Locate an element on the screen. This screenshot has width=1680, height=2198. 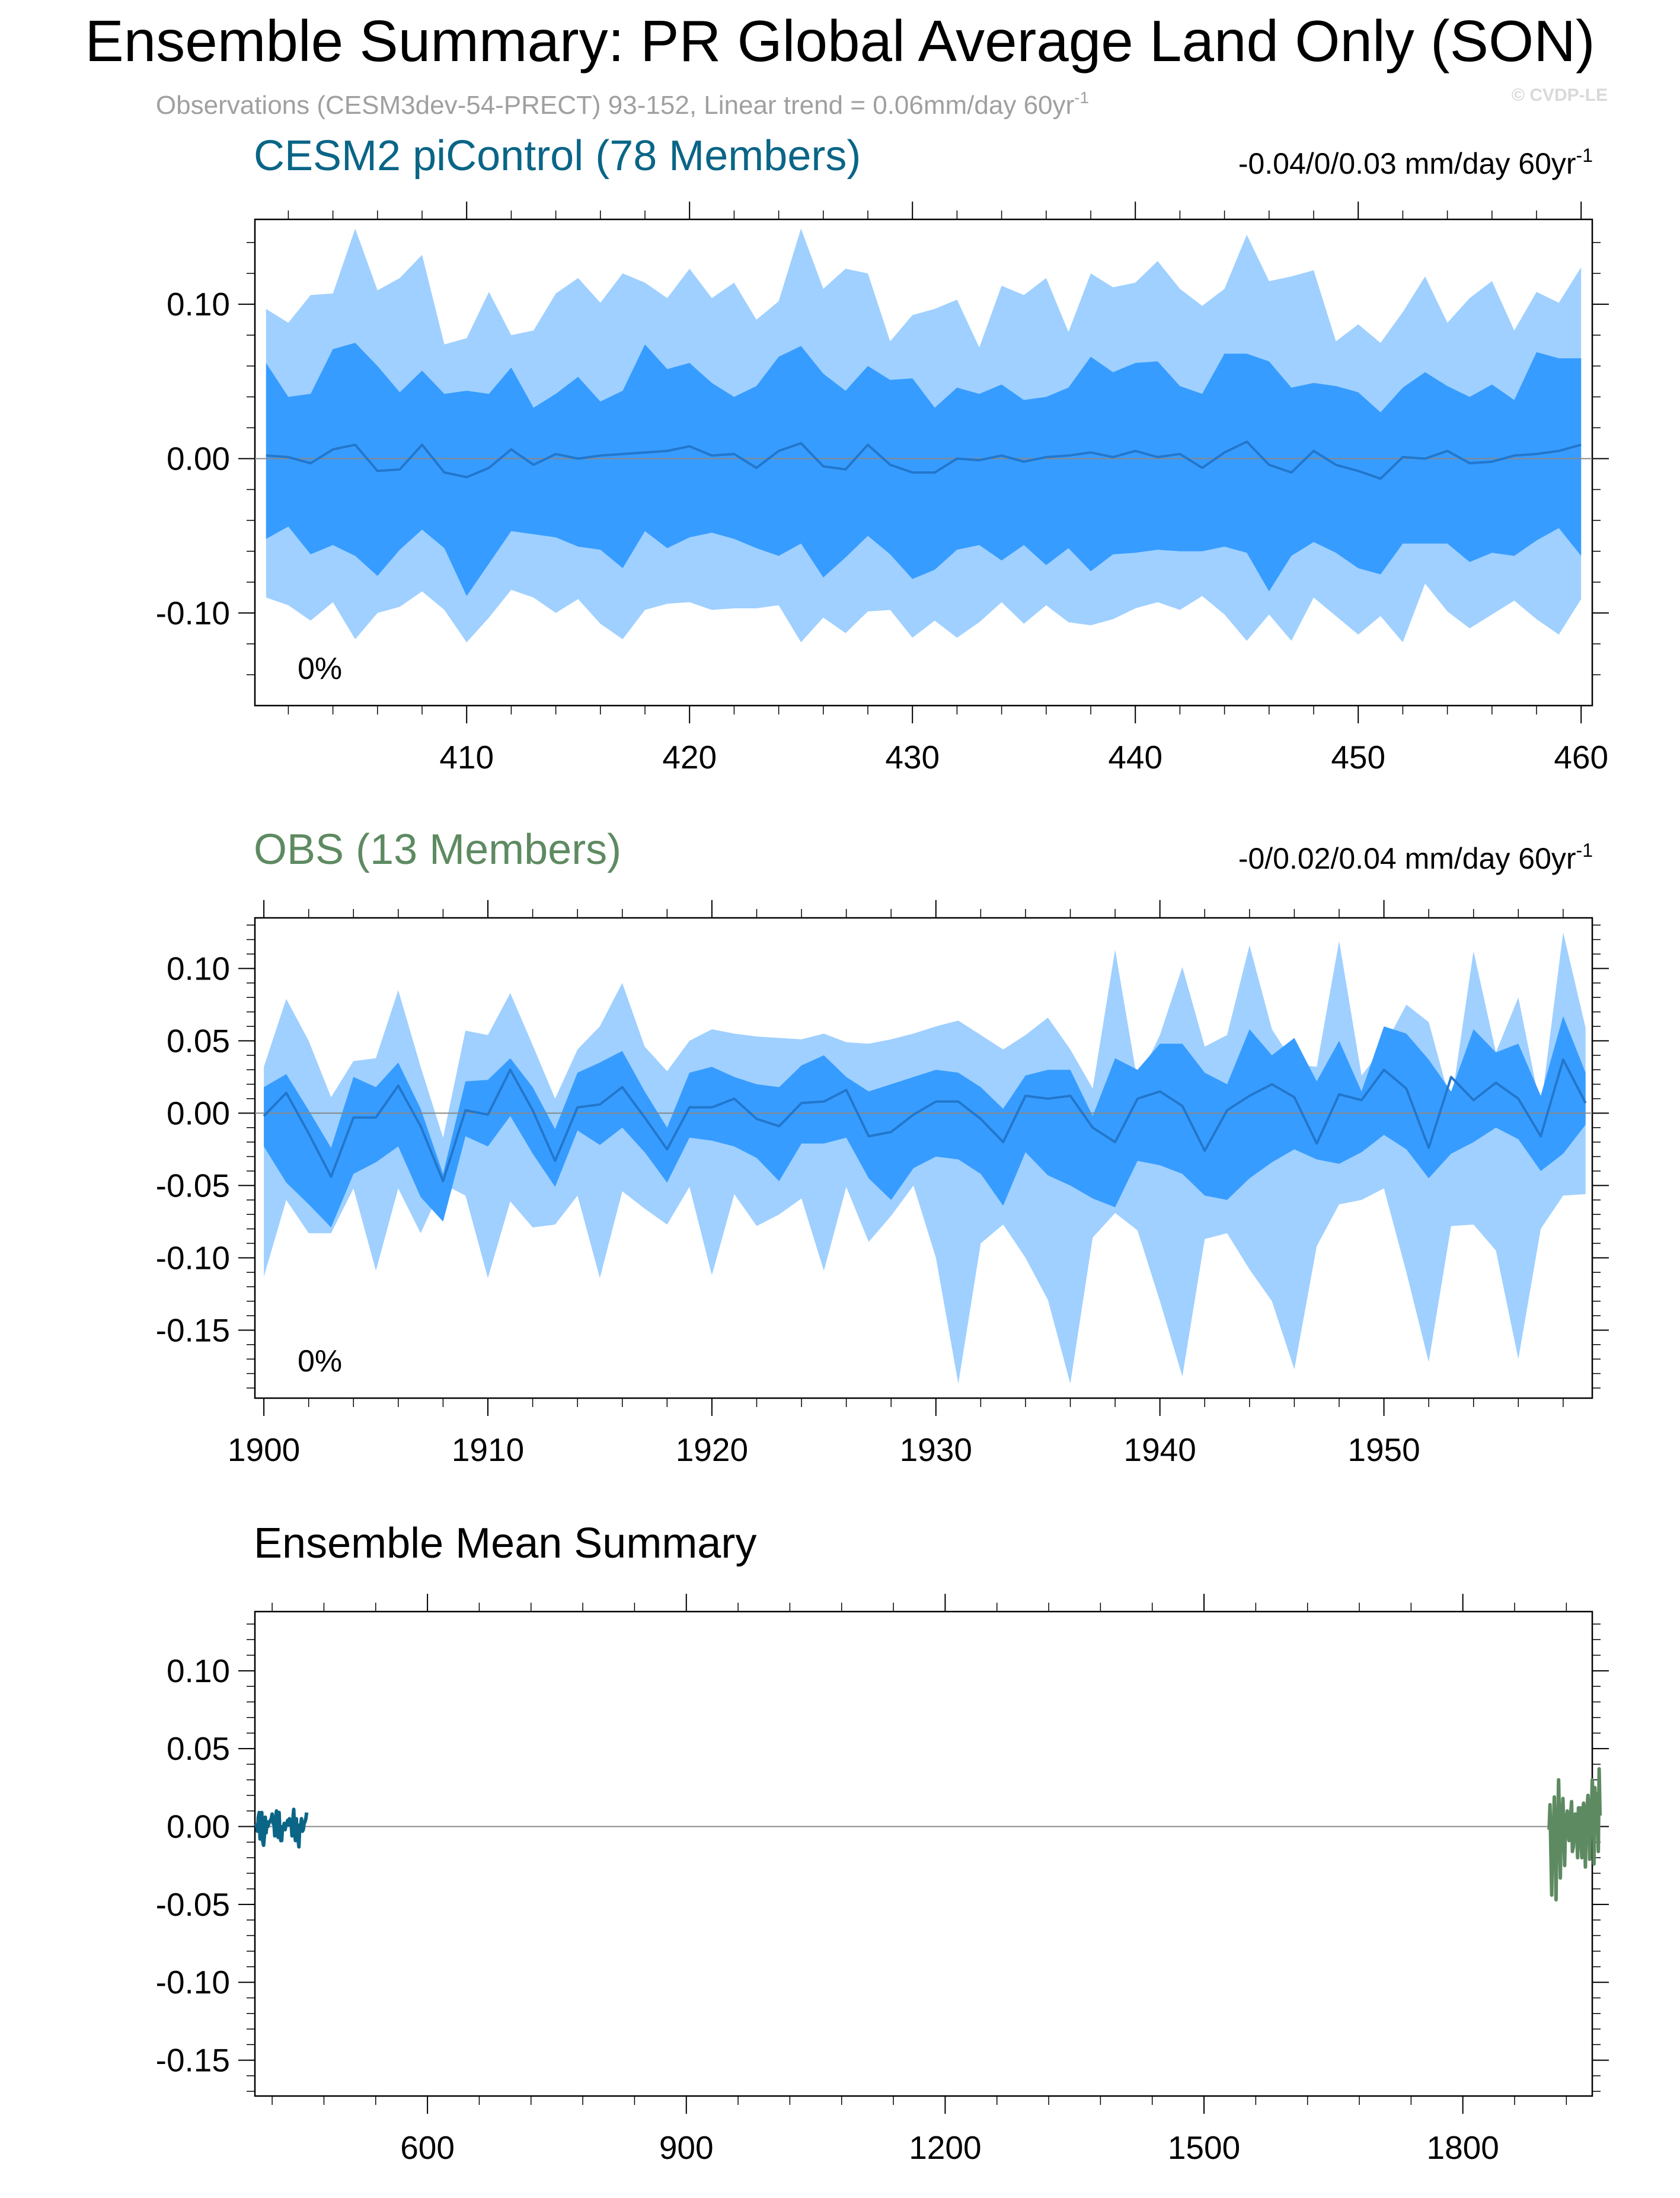
cesm-percent-label: 0% is located at coordinates (320, 669).